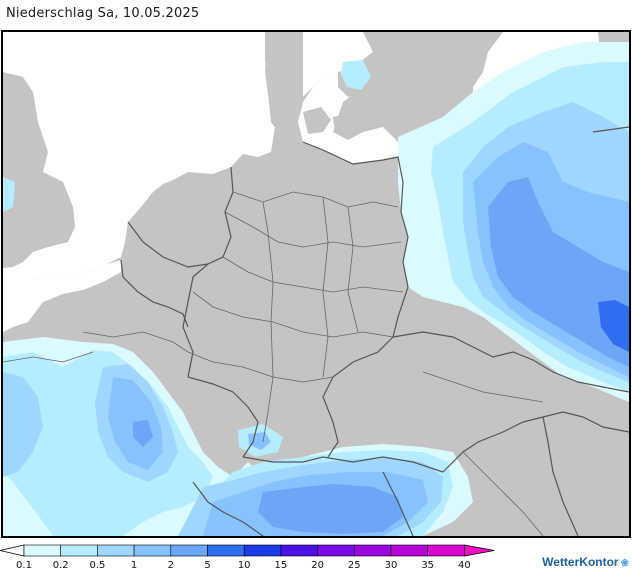 The image size is (633, 580). Describe the element at coordinates (281, 565) in the screenshot. I see `legend-tick-label: 15` at that location.